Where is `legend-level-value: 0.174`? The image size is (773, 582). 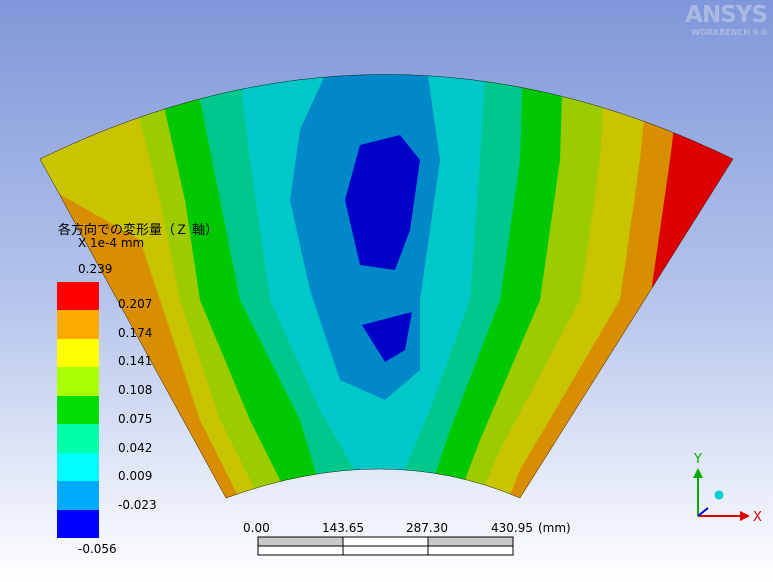
legend-level-value: 0.174 is located at coordinates (135, 332).